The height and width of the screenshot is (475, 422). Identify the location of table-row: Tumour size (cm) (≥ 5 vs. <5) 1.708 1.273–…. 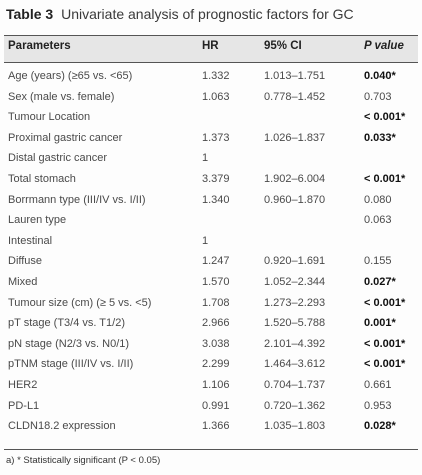
(211, 303).